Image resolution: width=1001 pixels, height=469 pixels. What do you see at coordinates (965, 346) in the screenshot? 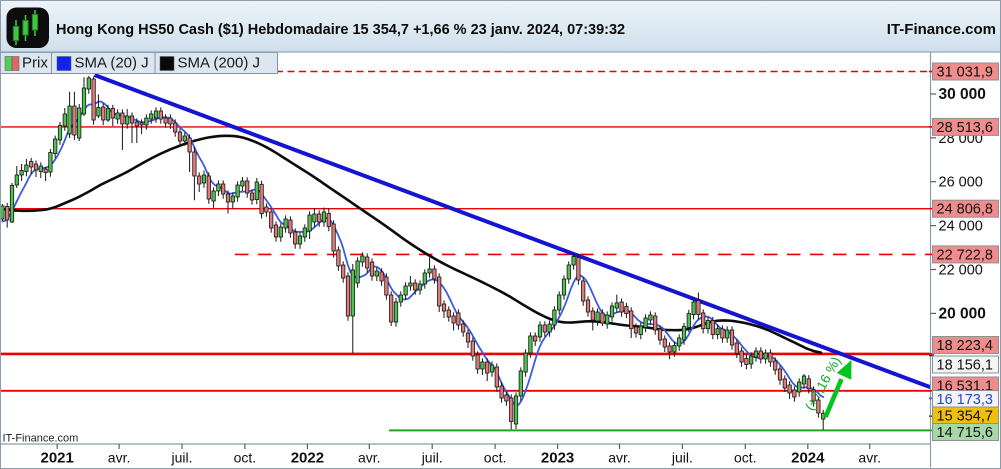
I see `svg-text: 18 223,4` at bounding box center [965, 346].